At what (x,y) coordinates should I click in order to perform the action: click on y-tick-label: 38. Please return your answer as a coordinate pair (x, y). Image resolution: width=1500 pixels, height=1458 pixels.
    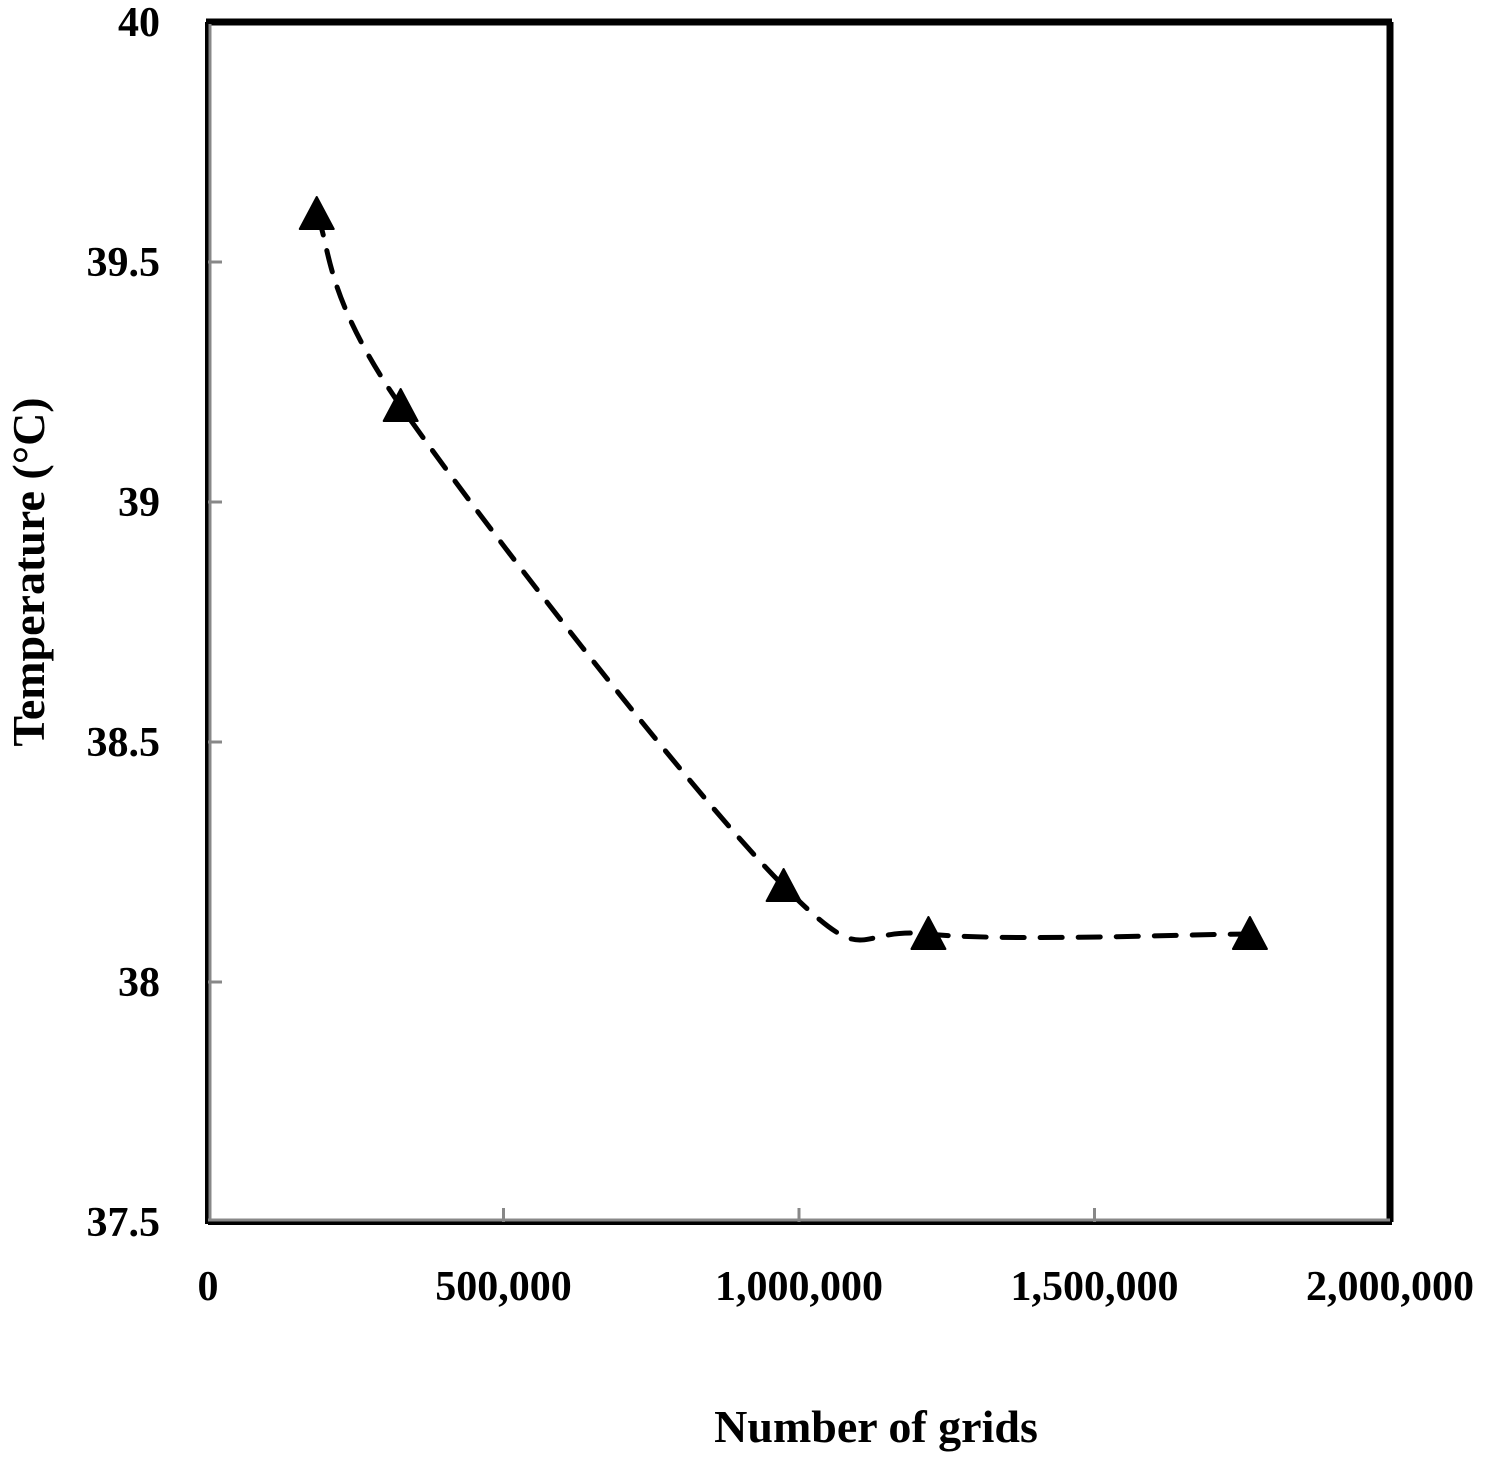
    Looking at the image, I should click on (139, 983).